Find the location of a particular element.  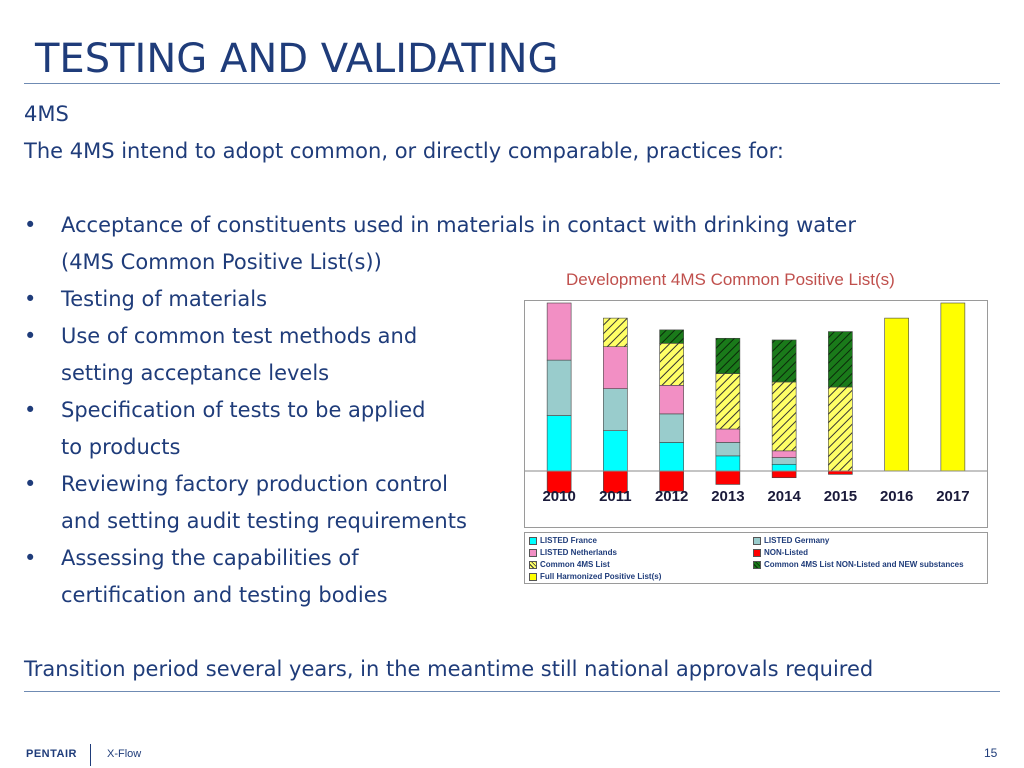

chart-area: 2010 2011 2012 2013 2014 2015 2016 2017 is located at coordinates (756, 414).